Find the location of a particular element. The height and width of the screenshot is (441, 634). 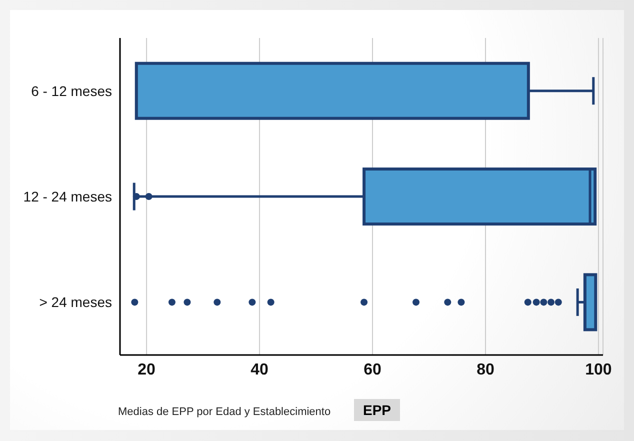

text: Medias de EPP por Edad y Establecimiento is located at coordinates (224, 412).